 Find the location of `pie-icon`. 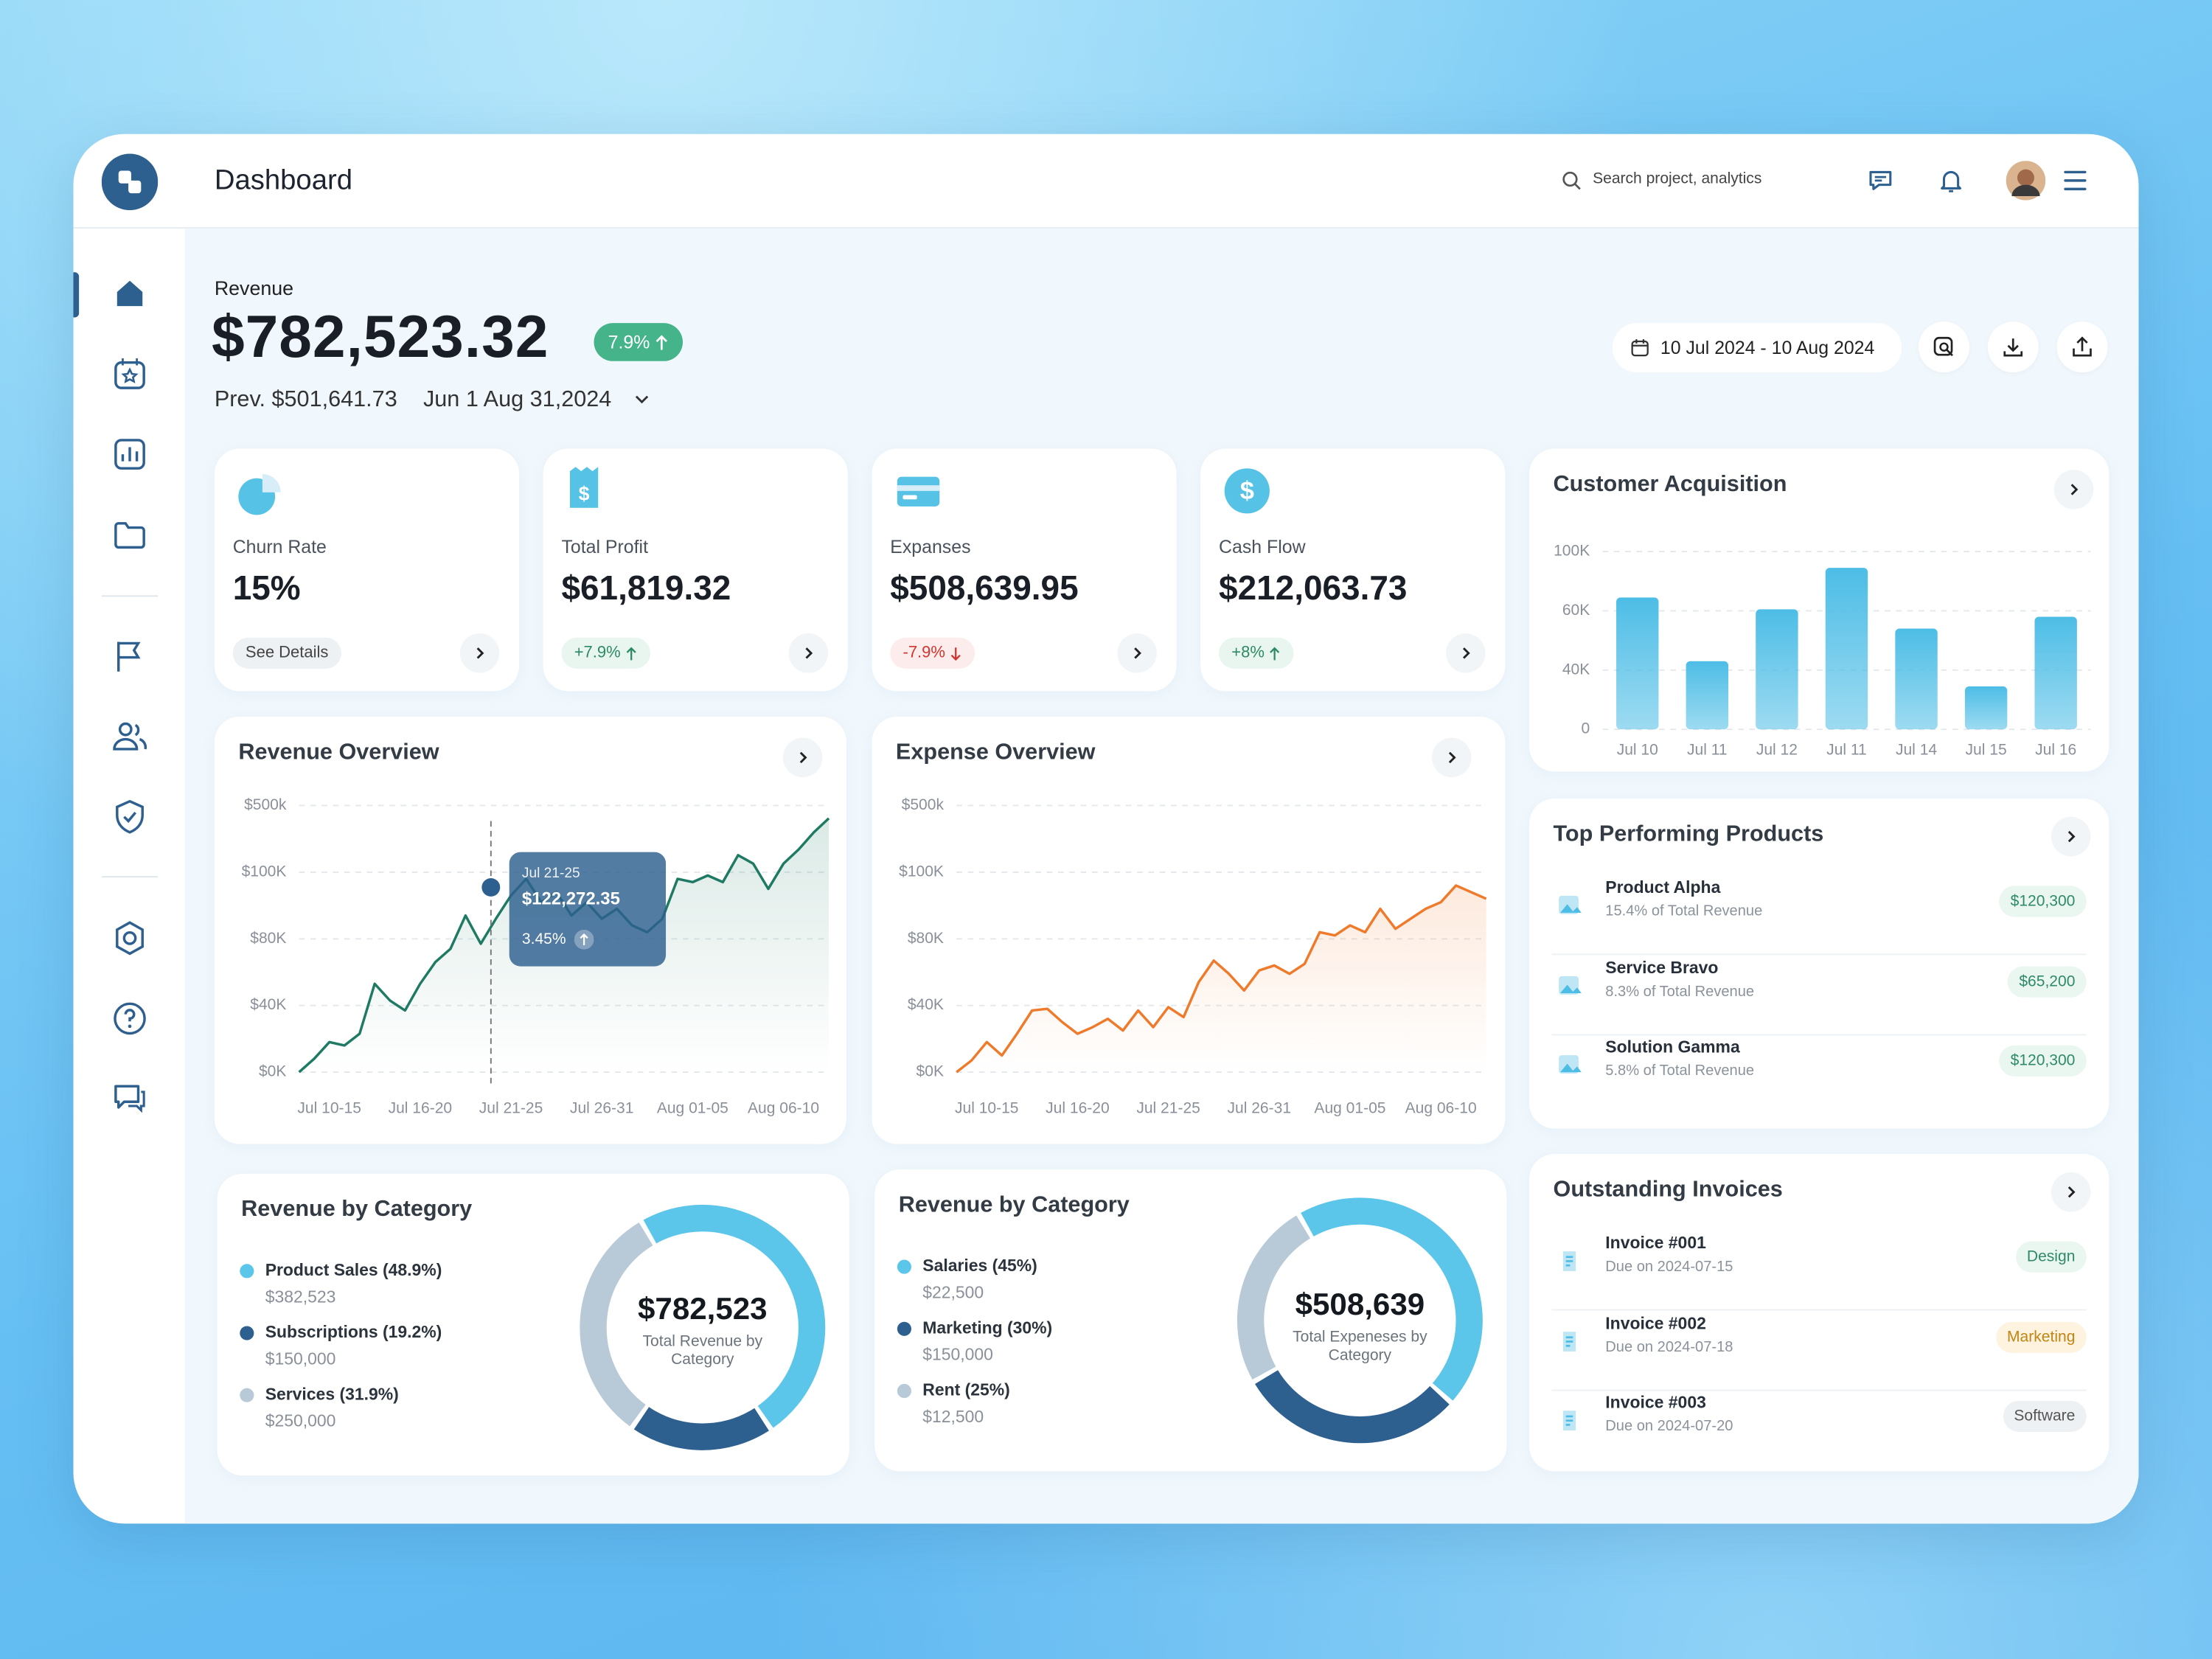

pie-icon is located at coordinates (259, 494).